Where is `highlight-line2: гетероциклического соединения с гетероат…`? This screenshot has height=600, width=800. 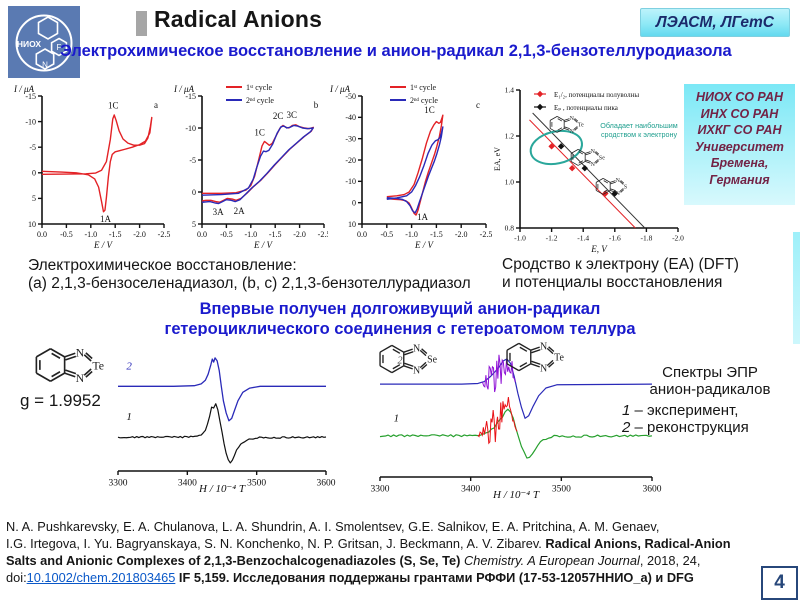
highlight-line2: гетероциклического соединения с гетероат… is located at coordinates (400, 329).